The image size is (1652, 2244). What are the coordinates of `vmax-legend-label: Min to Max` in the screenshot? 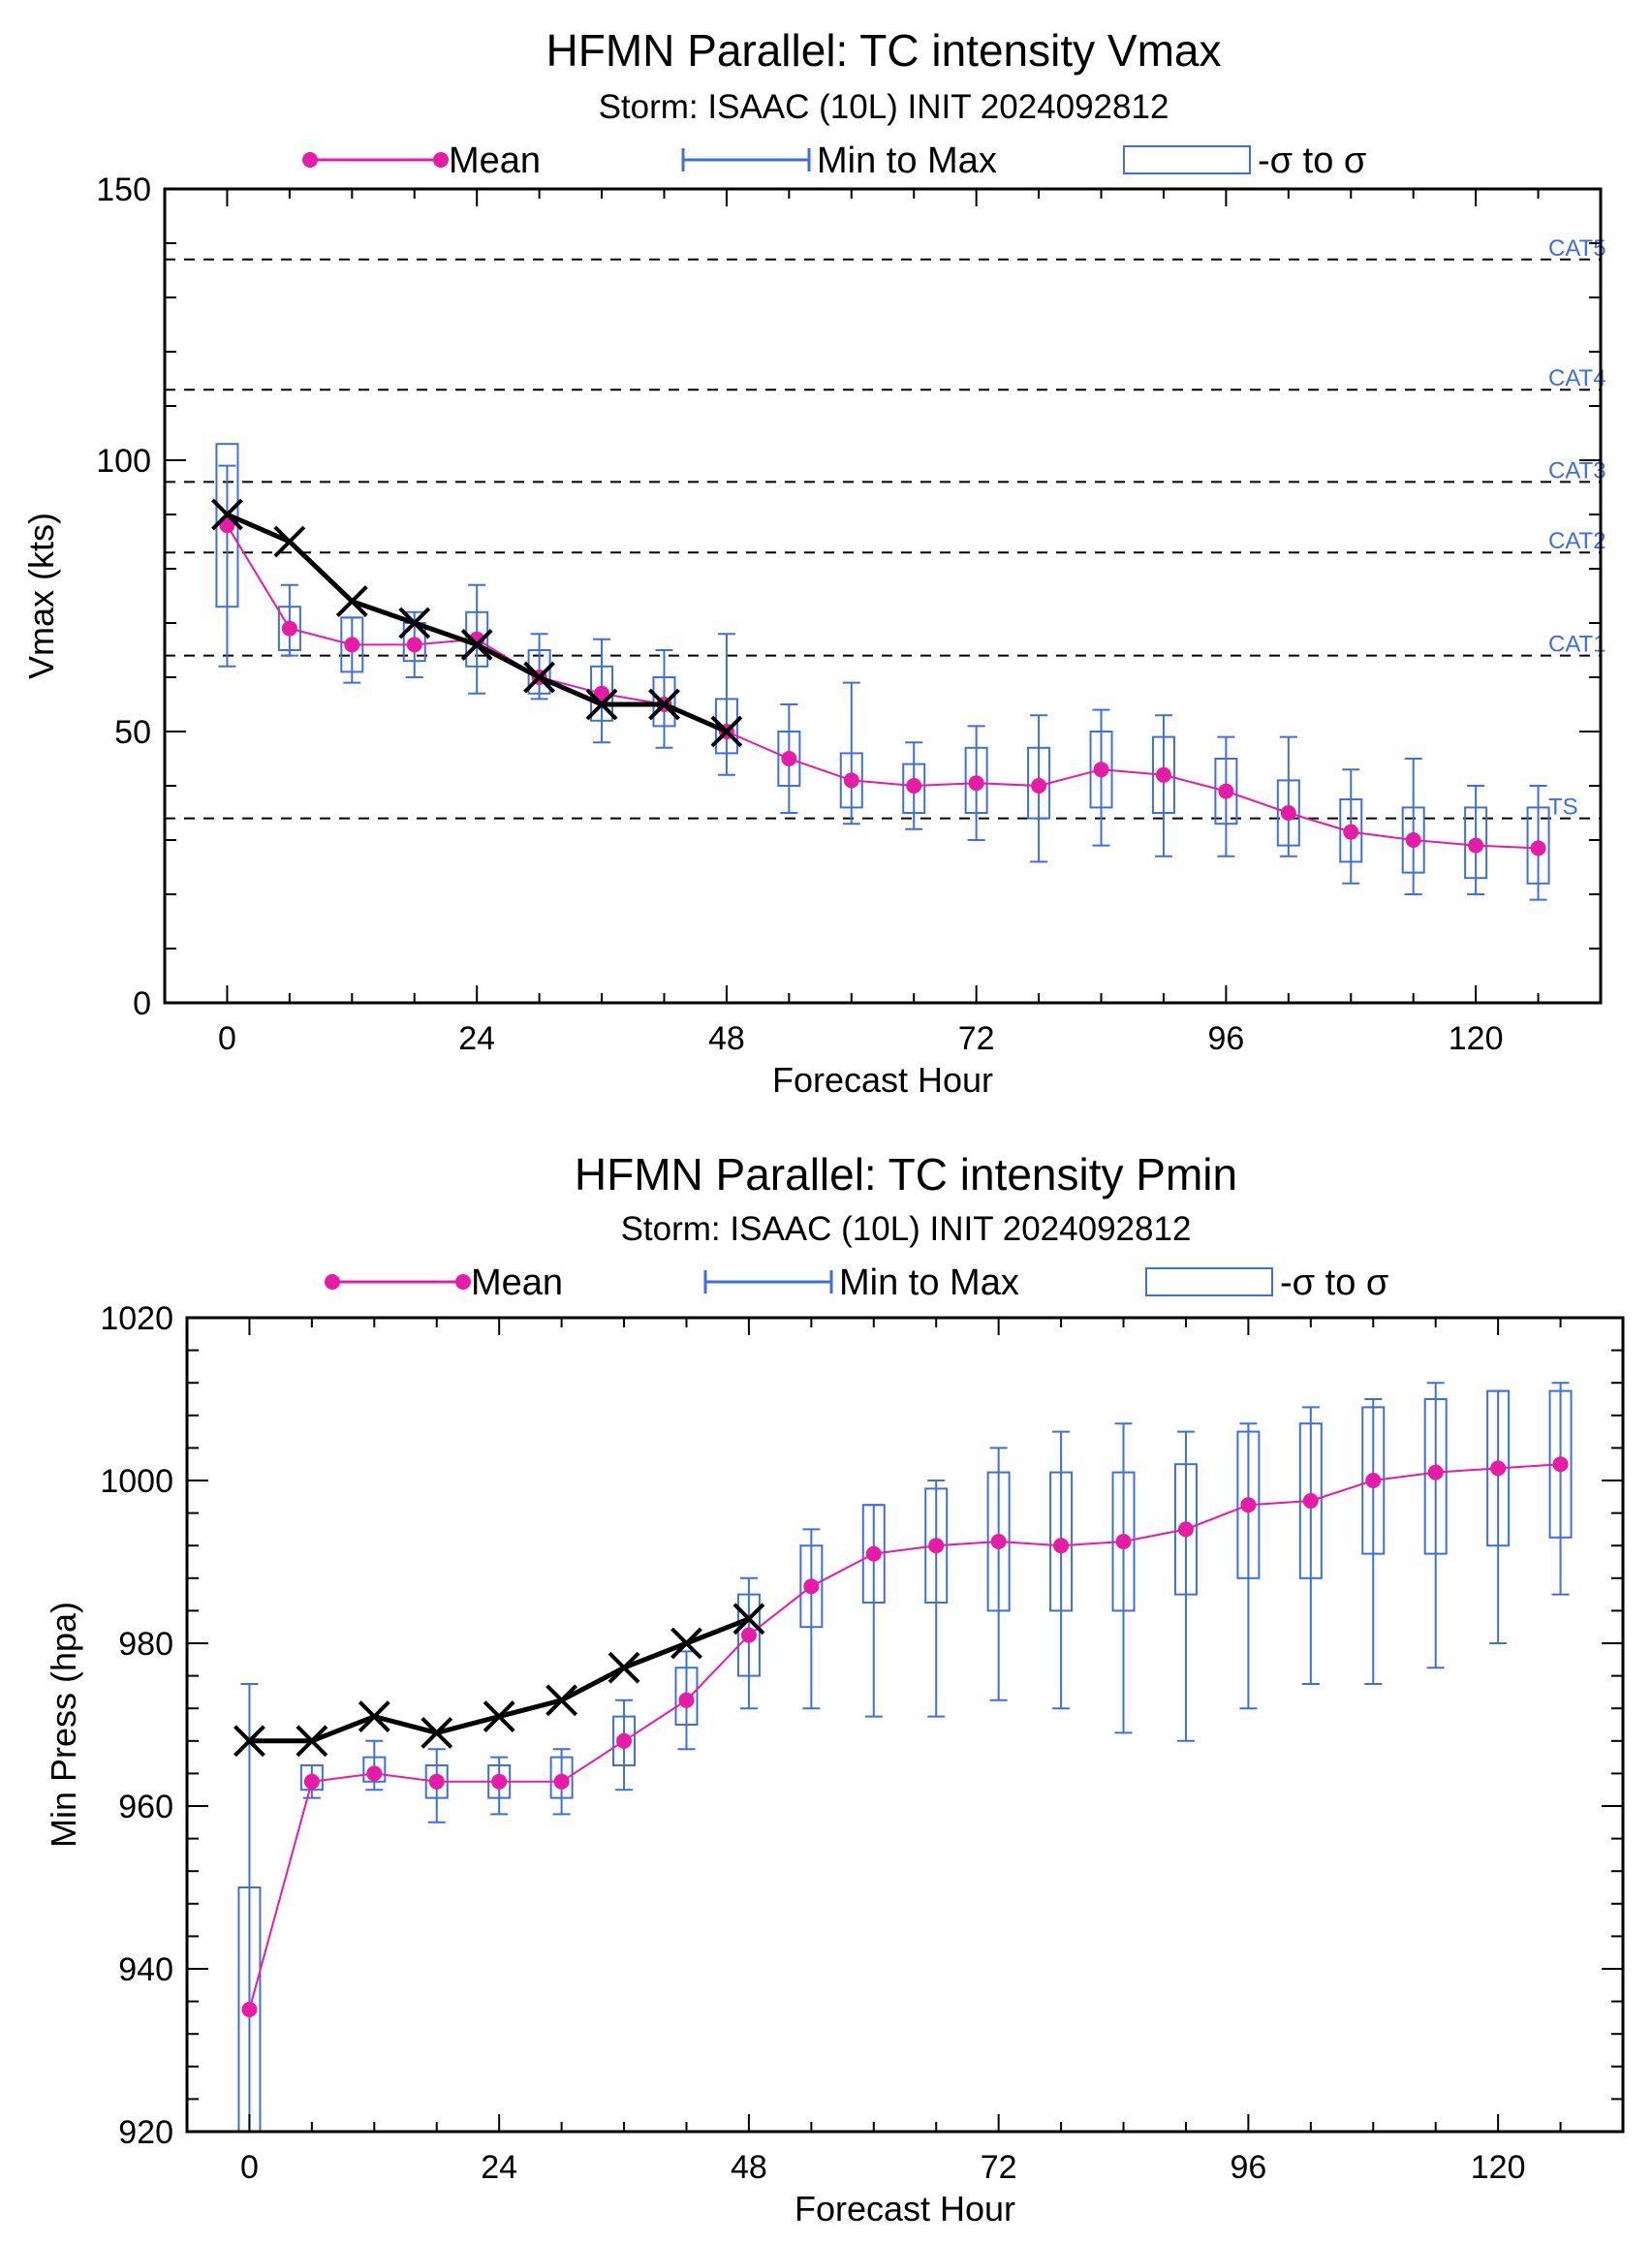 It's located at (907, 160).